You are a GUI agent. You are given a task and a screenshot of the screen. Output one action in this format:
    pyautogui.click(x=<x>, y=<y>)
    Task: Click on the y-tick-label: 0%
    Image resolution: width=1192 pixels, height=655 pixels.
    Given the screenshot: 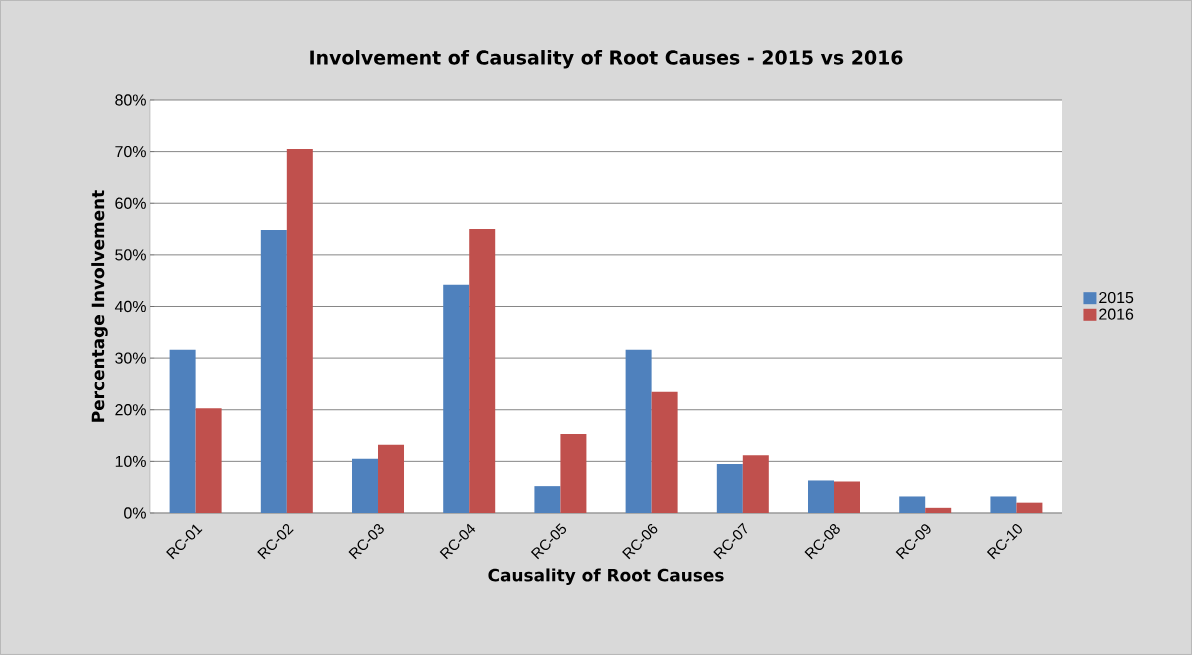 What is the action you would take?
    pyautogui.click(x=135, y=513)
    